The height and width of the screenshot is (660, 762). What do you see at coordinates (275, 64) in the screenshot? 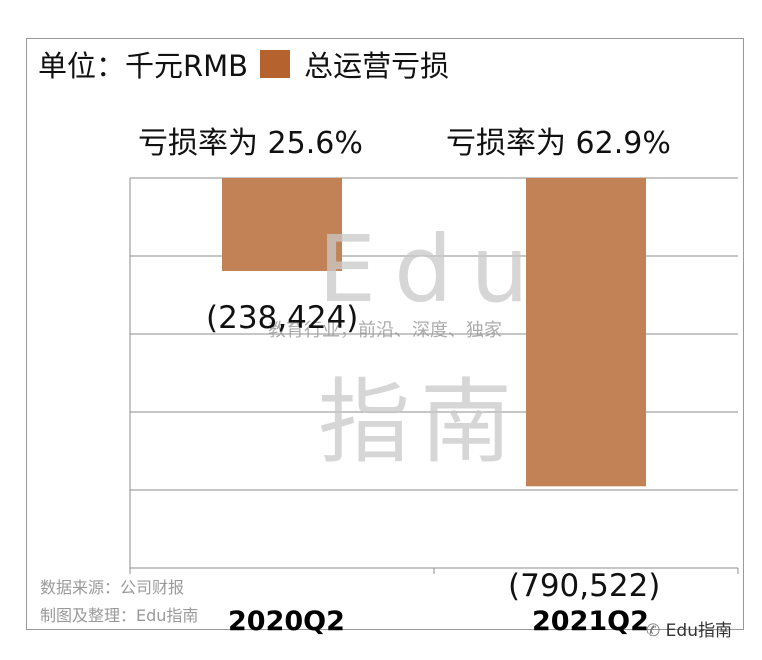
I see `legend-swatch` at bounding box center [275, 64].